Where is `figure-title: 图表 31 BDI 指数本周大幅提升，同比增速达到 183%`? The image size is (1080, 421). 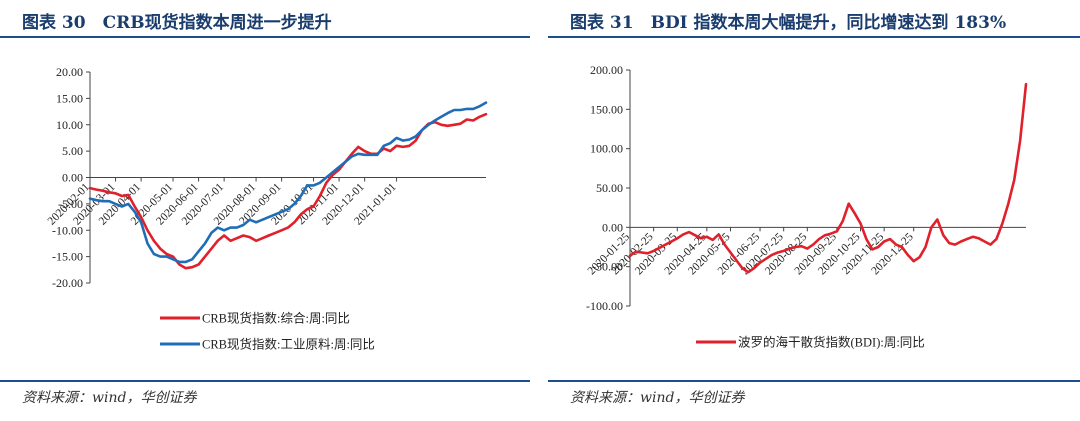 figure-title: 图表 31 BDI 指数本周大幅提升，同比增速达到 183% is located at coordinates (788, 23).